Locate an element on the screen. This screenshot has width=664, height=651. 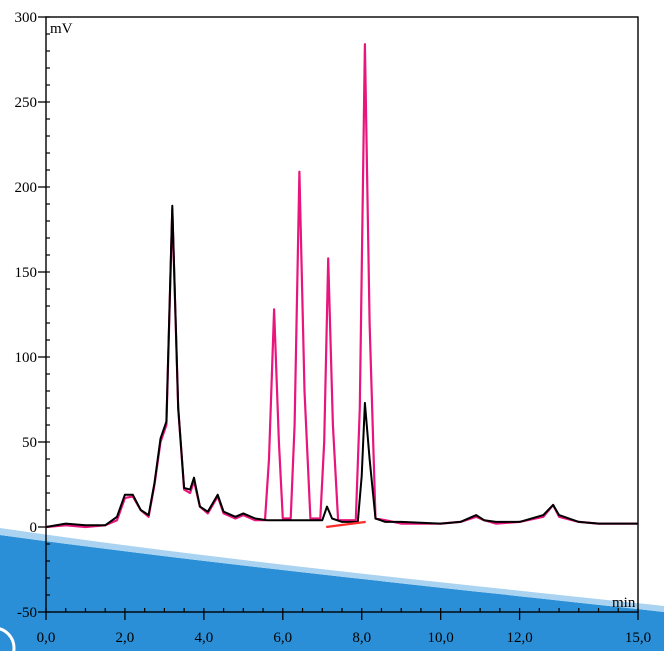
y-tick-label: 250 is located at coordinates (26, 103).